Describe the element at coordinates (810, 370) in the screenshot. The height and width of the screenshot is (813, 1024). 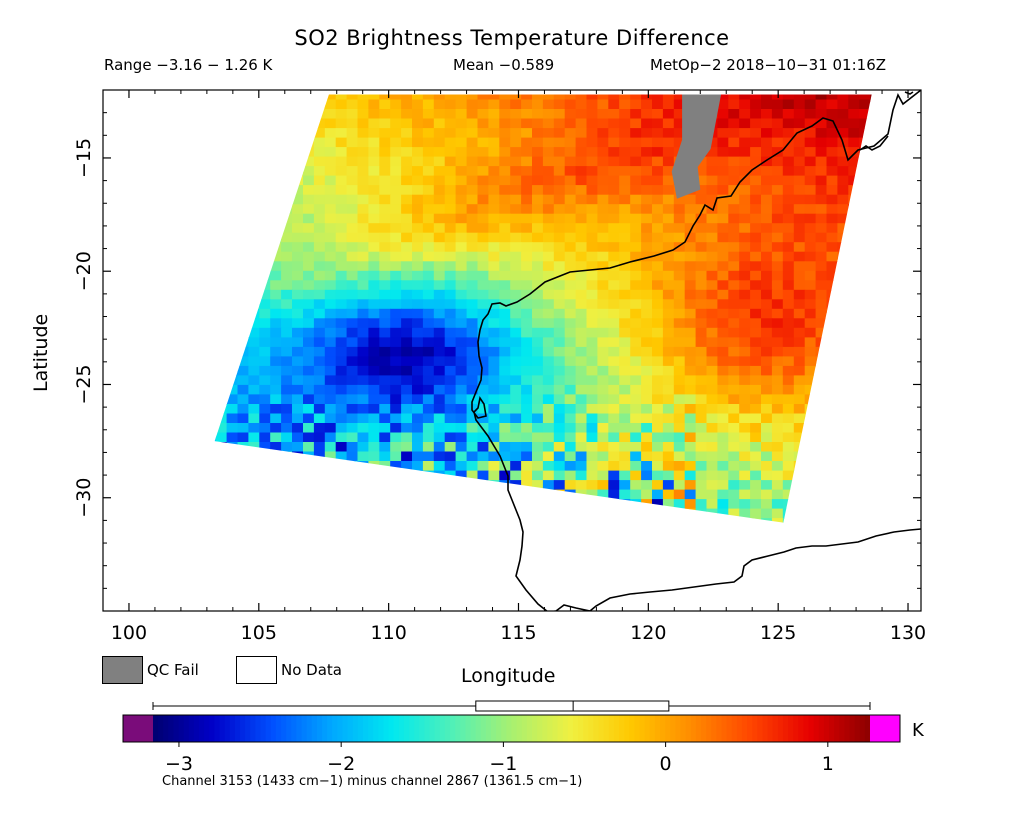
I see `pixel-1941` at that location.